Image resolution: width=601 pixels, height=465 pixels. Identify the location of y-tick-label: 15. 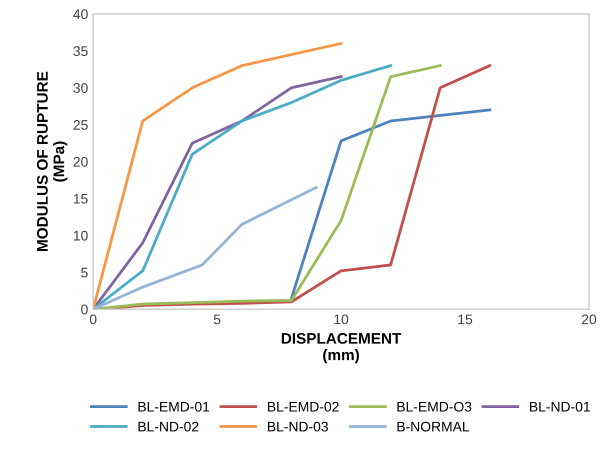
(81, 199).